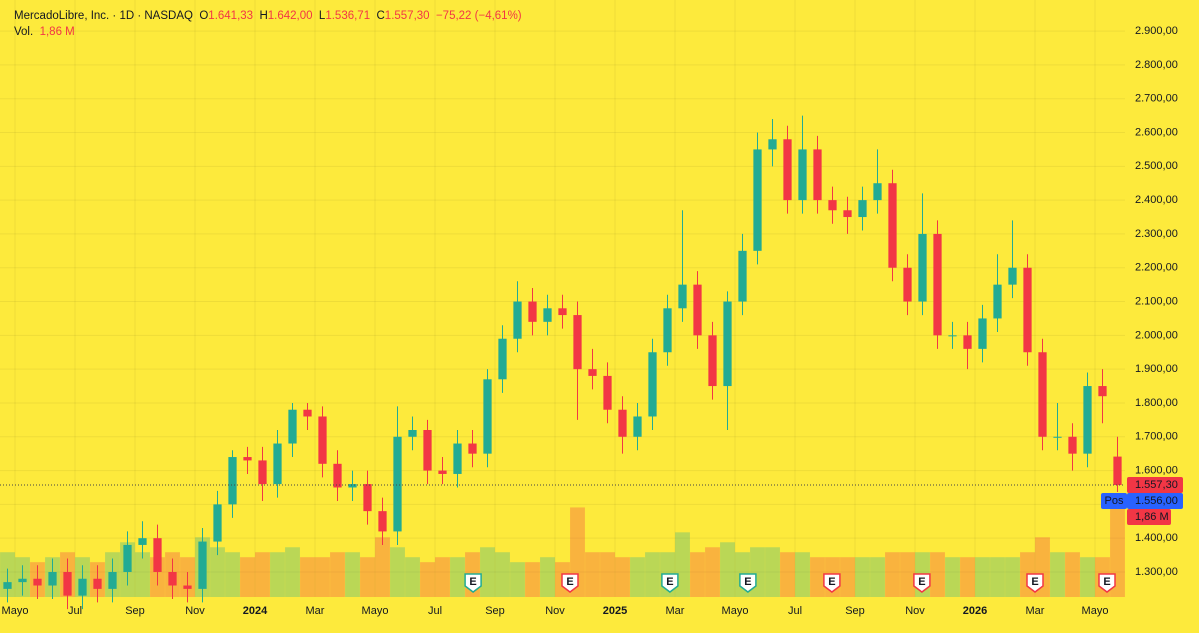 The image size is (1199, 633). What do you see at coordinates (290, 16) in the screenshot?
I see `high: 1.642,00` at bounding box center [290, 16].